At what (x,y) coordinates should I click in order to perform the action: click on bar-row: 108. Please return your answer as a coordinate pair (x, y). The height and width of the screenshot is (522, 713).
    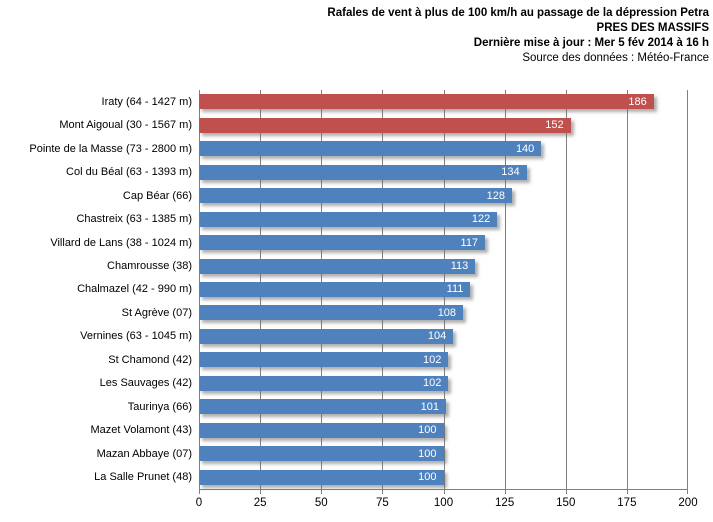
    Looking at the image, I should click on (443, 312).